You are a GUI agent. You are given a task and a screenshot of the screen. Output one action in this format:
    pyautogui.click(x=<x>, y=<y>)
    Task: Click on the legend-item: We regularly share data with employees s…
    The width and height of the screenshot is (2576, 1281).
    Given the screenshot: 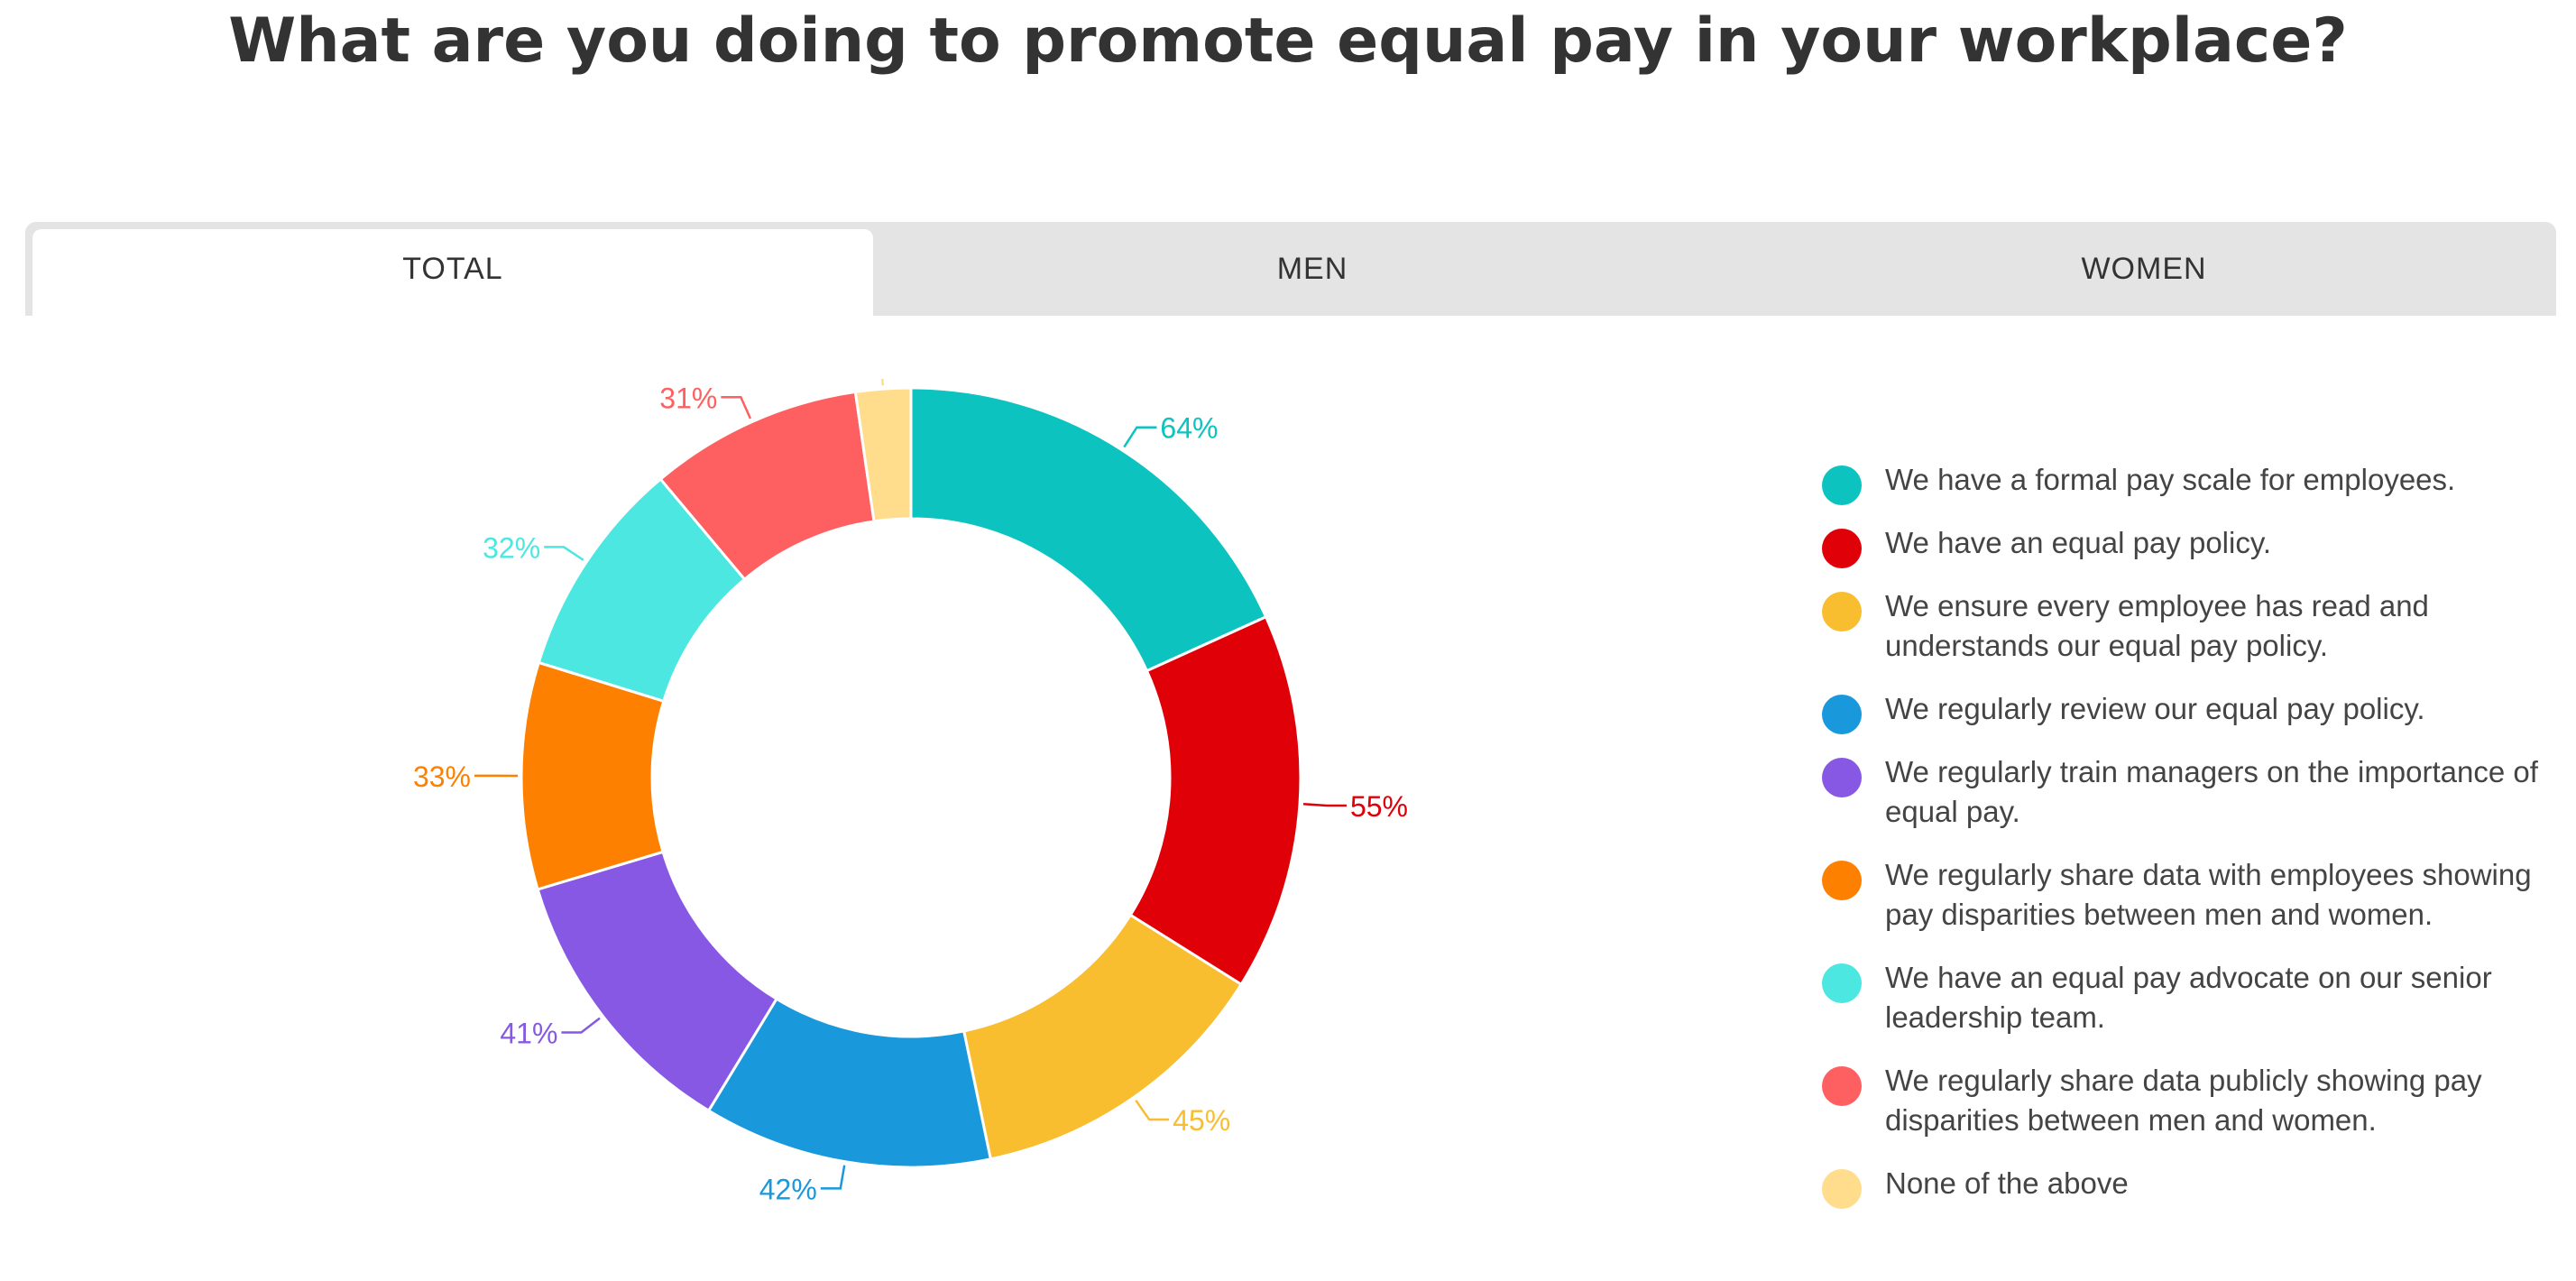 What is the action you would take?
    pyautogui.click(x=2187, y=895)
    